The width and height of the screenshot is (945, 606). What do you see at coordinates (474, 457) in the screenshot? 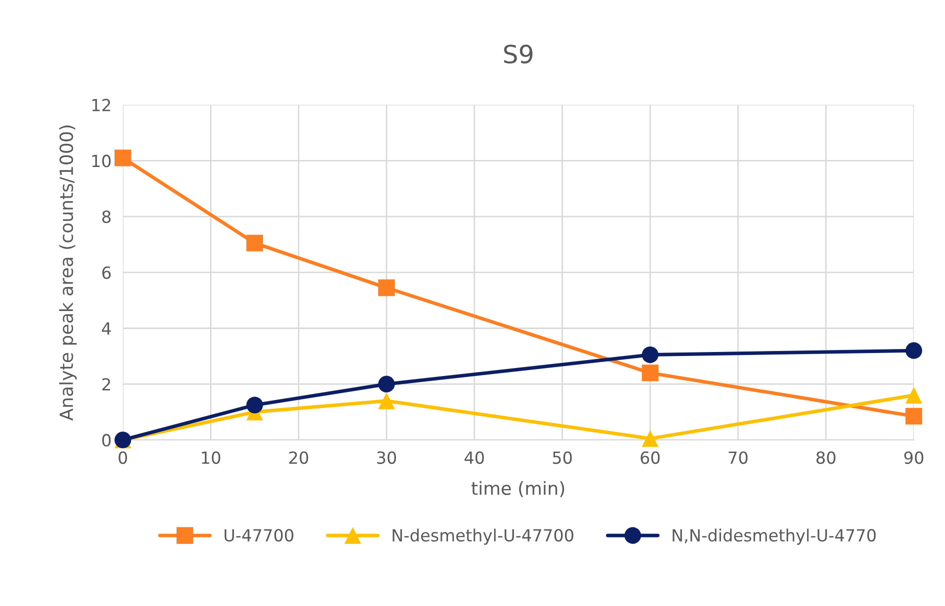
I see `x-tick-label: 40` at bounding box center [474, 457].